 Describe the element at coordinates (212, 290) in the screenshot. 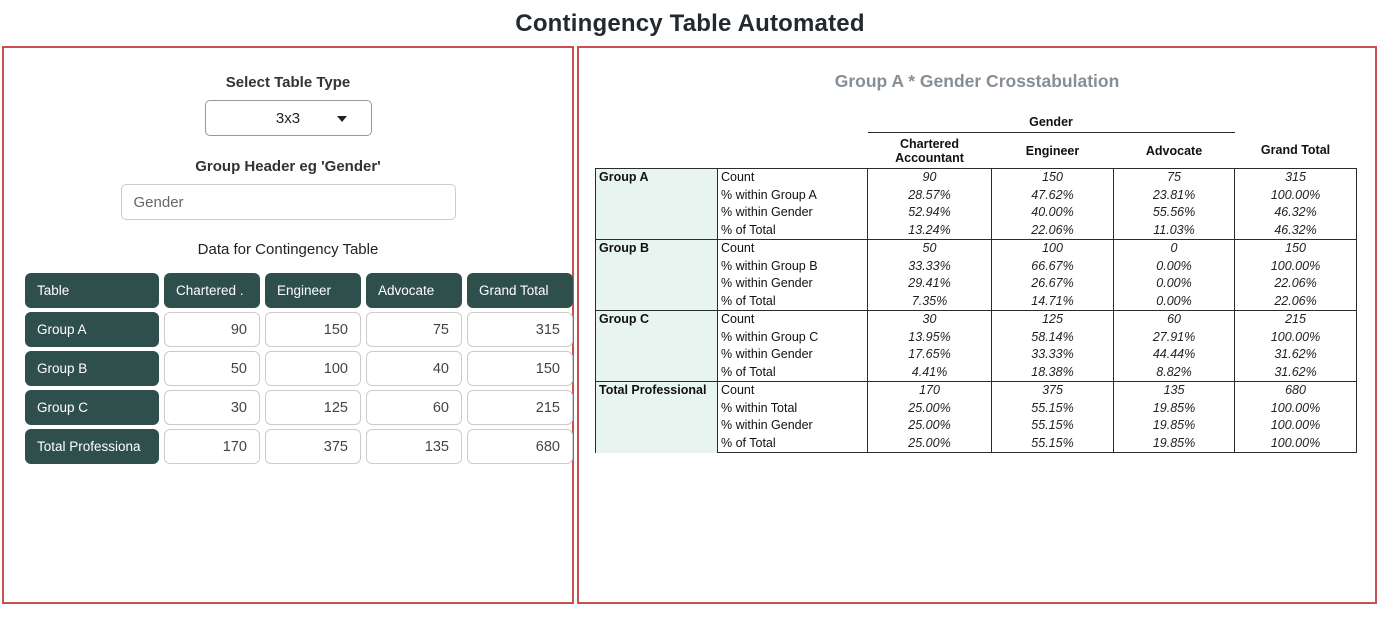

I see `grid-header-chartered: Chartered .` at that location.